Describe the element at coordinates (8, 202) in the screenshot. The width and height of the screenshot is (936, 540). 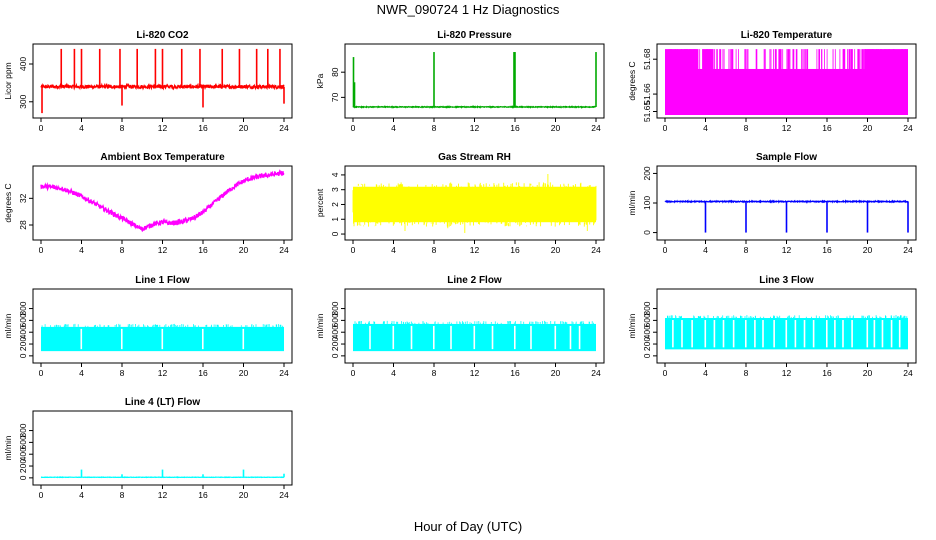
I see `y-axis-label: degrees C` at that location.